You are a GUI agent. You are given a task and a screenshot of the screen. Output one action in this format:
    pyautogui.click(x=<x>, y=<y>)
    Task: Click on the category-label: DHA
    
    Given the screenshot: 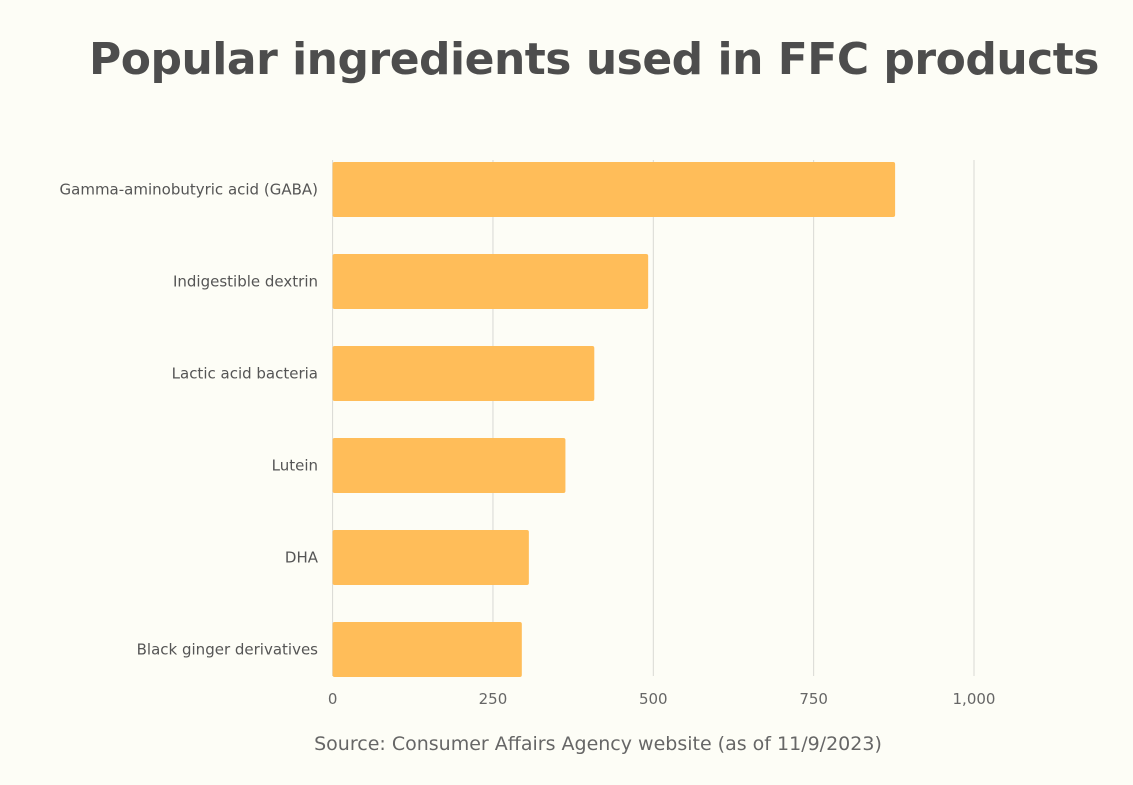 What is the action you would take?
    pyautogui.click(x=302, y=558)
    